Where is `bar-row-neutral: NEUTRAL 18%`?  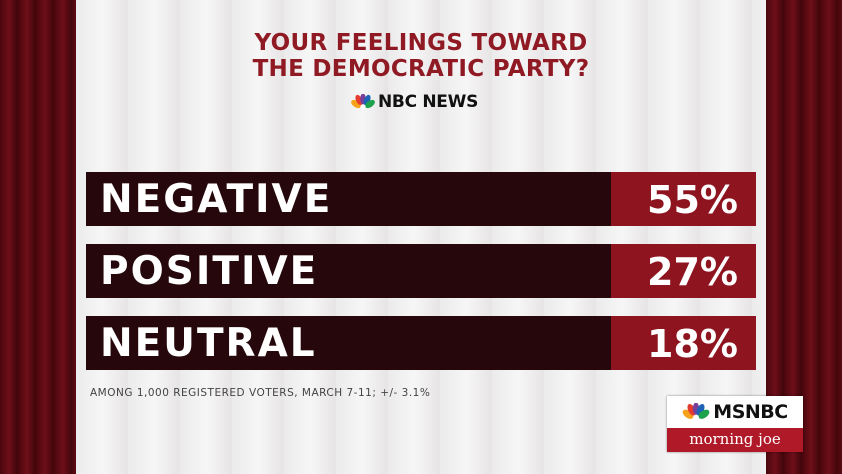 bar-row-neutral: NEUTRAL 18% is located at coordinates (421, 343).